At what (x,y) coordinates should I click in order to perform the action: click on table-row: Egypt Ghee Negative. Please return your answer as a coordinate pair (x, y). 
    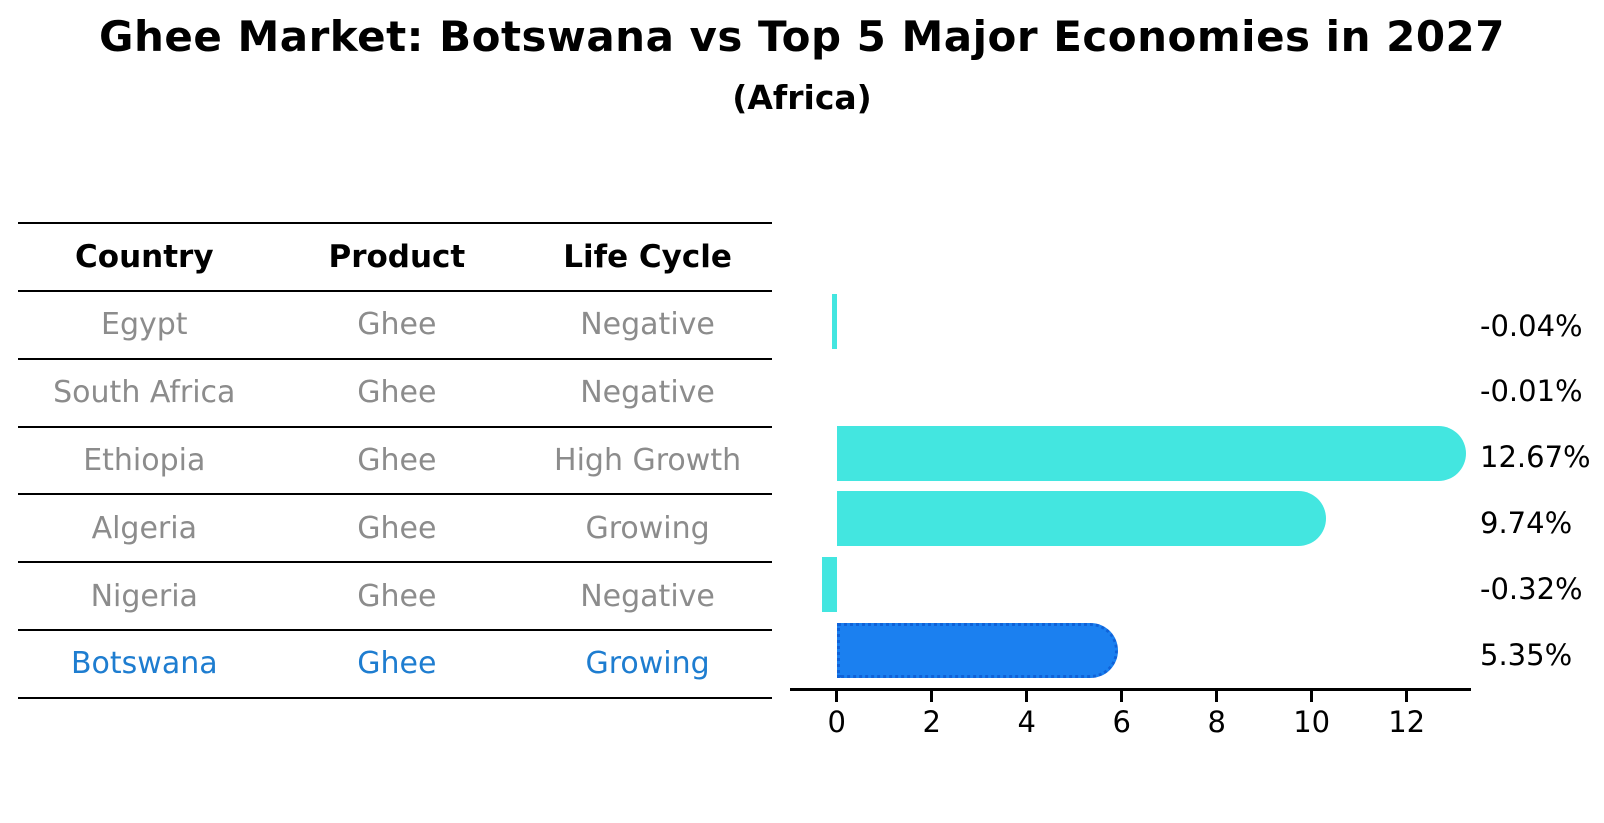
    Looking at the image, I should click on (395, 324).